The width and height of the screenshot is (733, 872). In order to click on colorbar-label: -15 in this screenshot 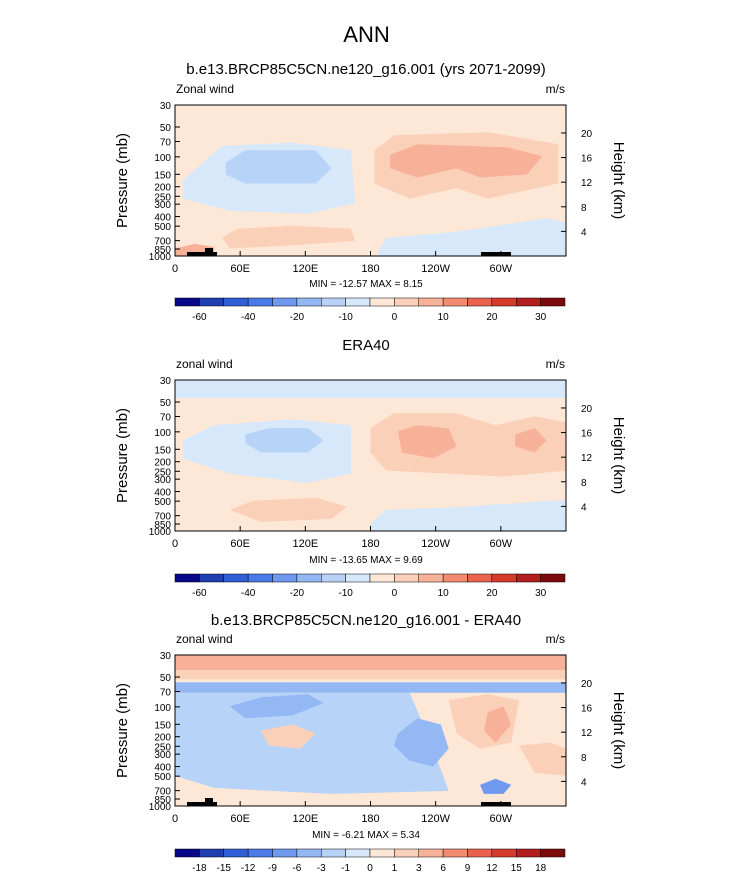, I will do `click(224, 867)`.